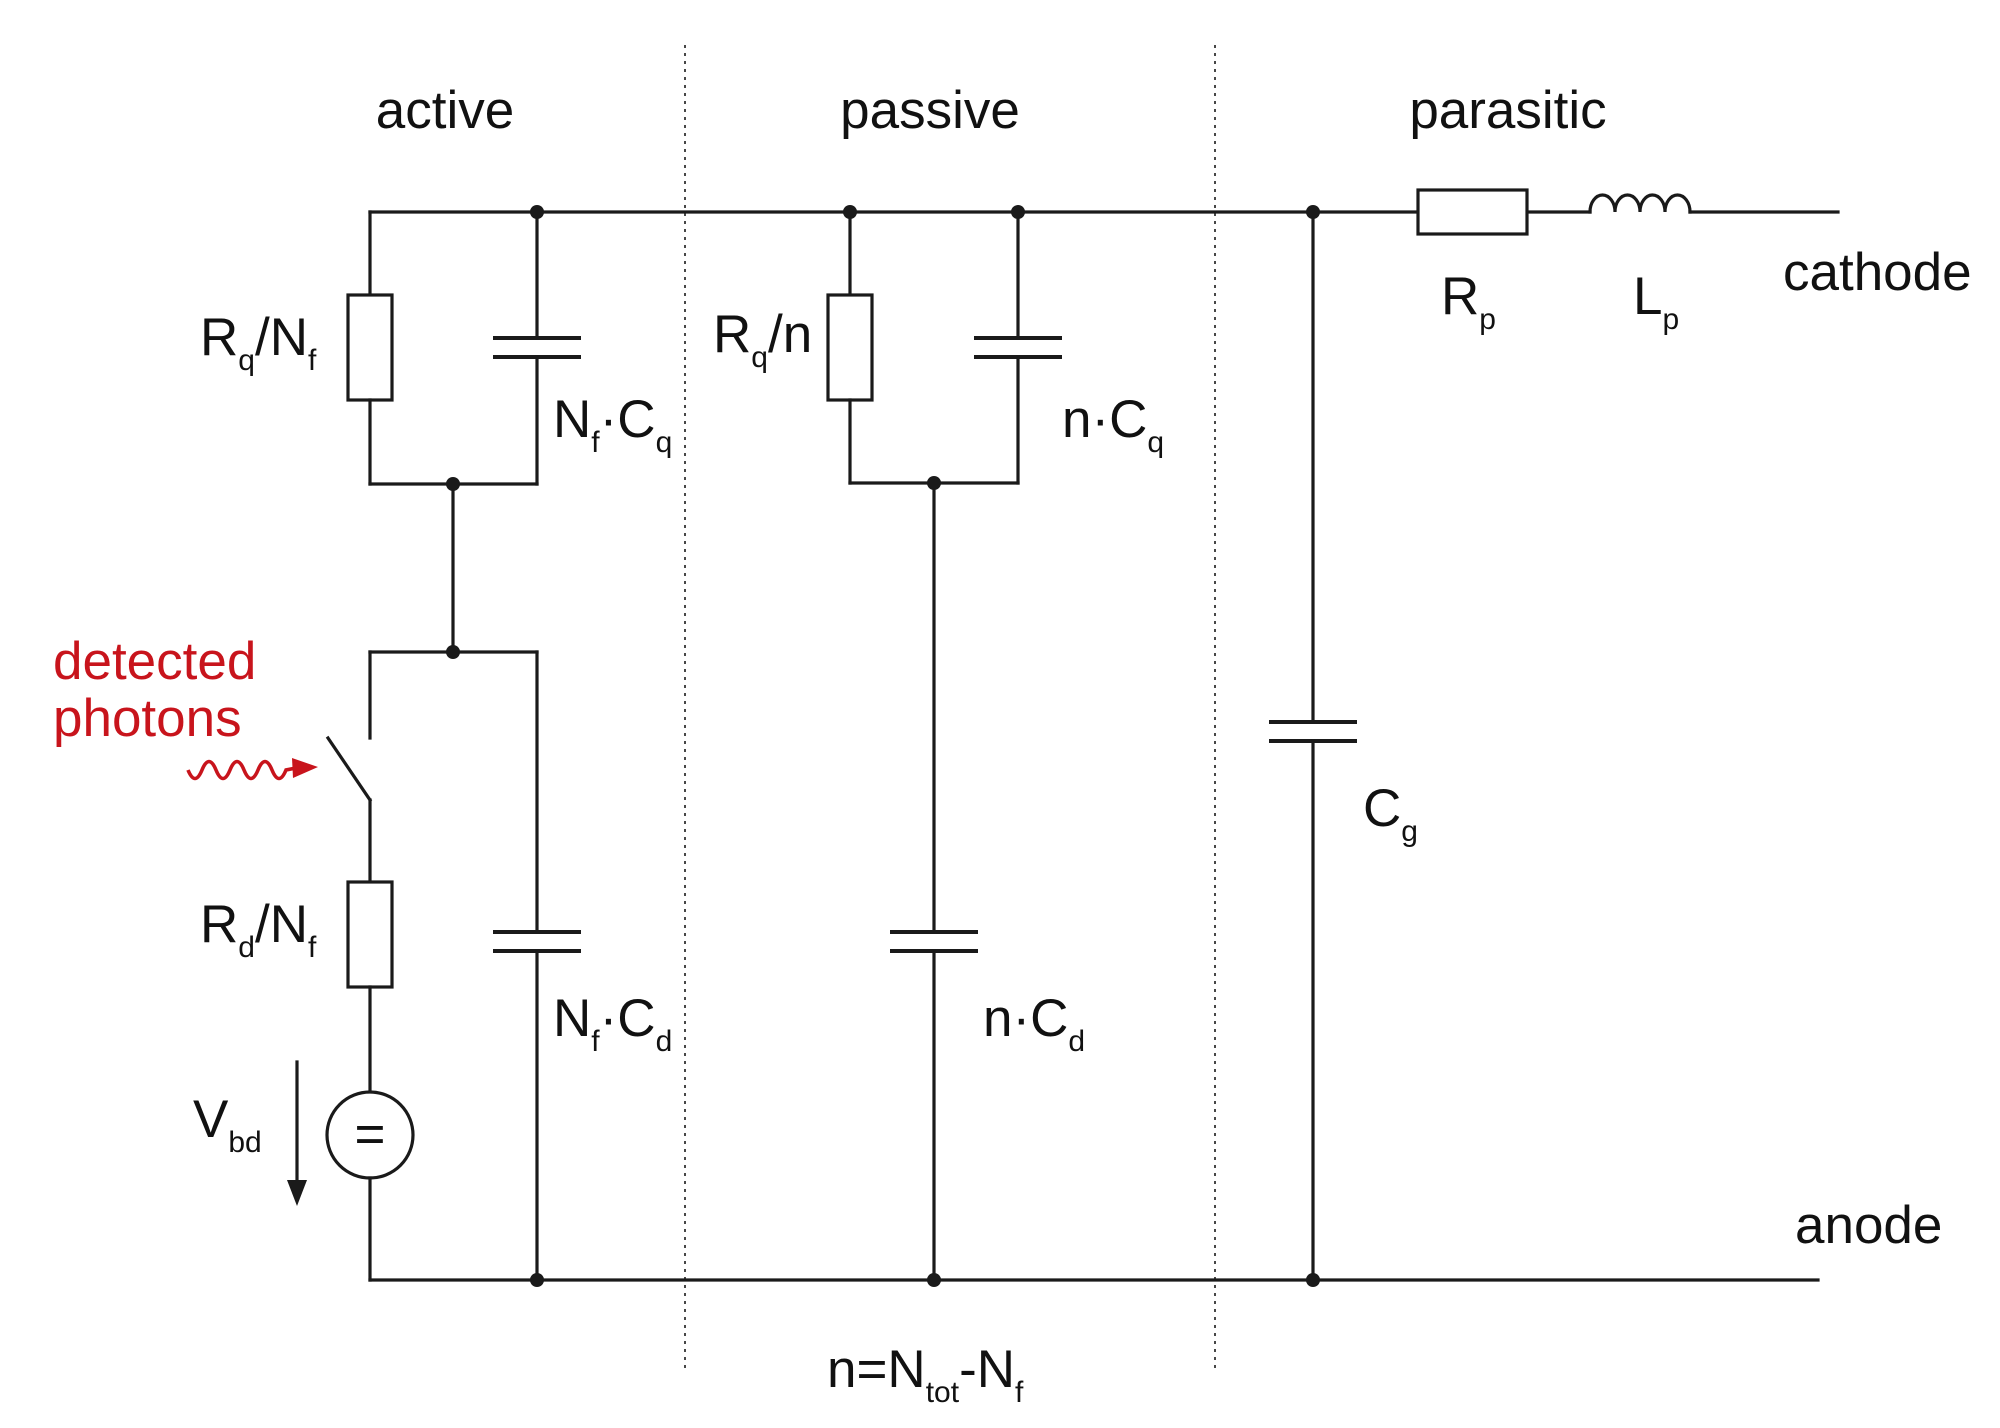  Describe the element at coordinates (1472, 212) in the screenshot. I see `resistor-rp` at that location.